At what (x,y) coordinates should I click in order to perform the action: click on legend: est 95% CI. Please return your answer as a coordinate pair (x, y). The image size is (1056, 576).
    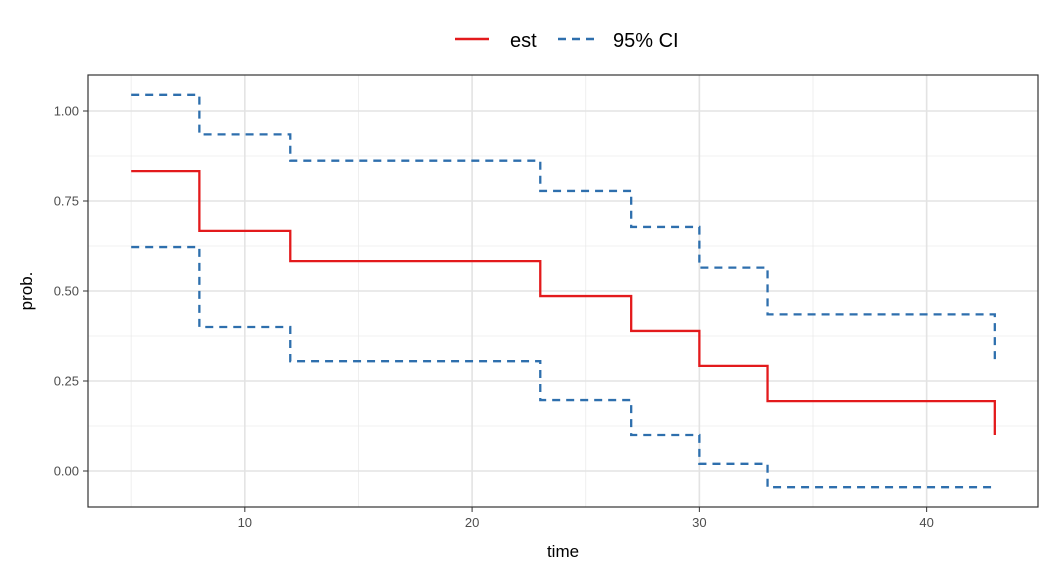
    Looking at the image, I should click on (567, 41).